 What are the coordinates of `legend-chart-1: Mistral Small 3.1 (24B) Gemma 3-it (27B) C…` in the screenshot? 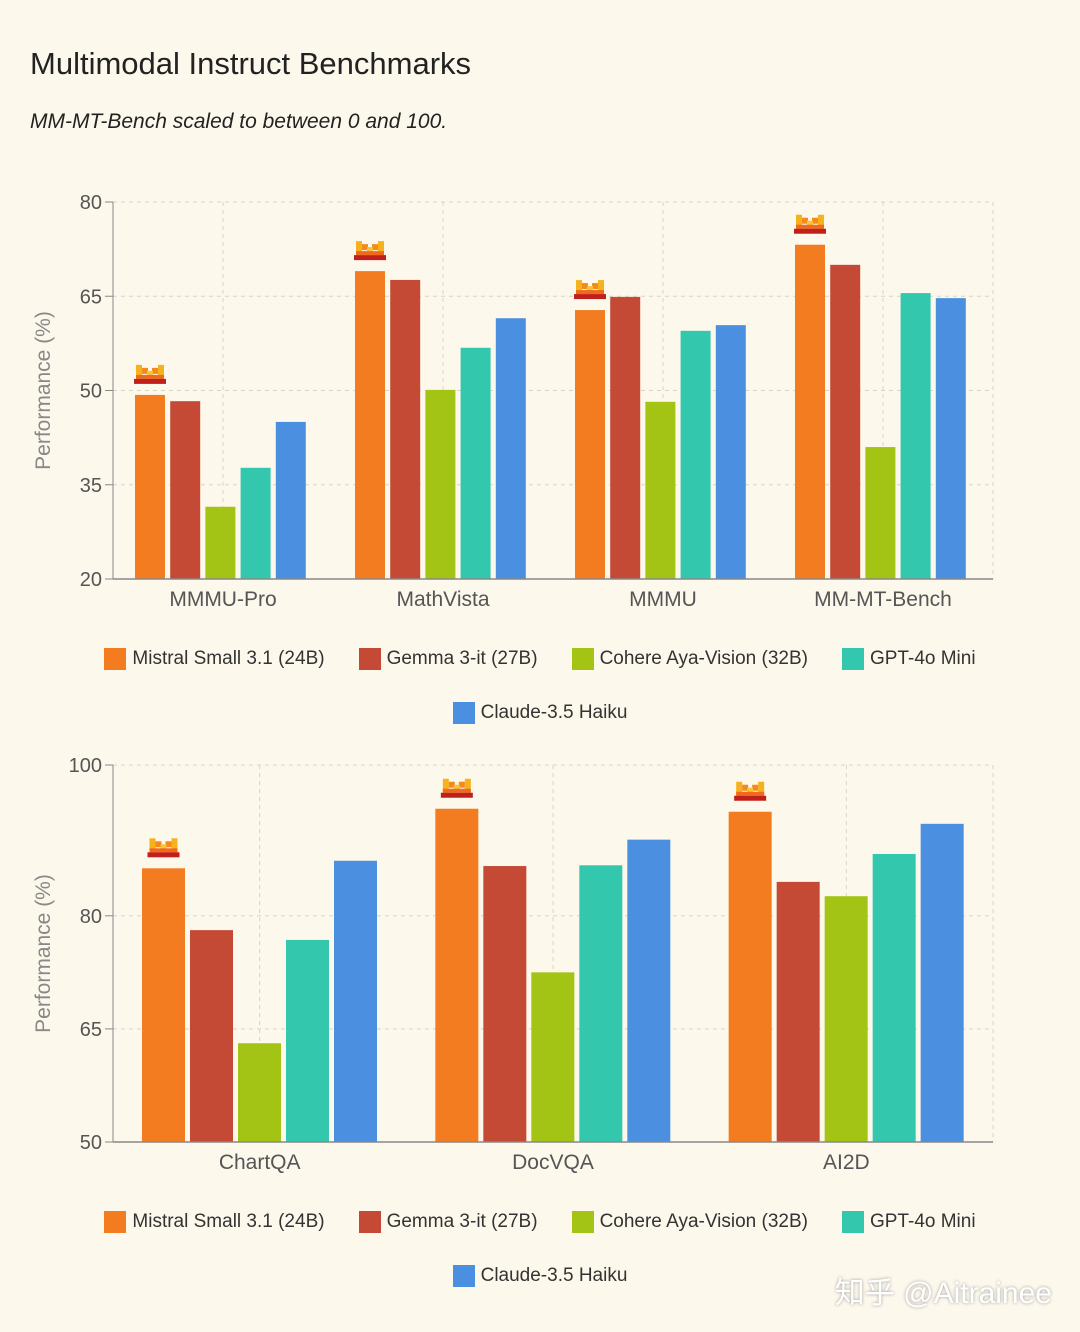 It's located at (540, 686).